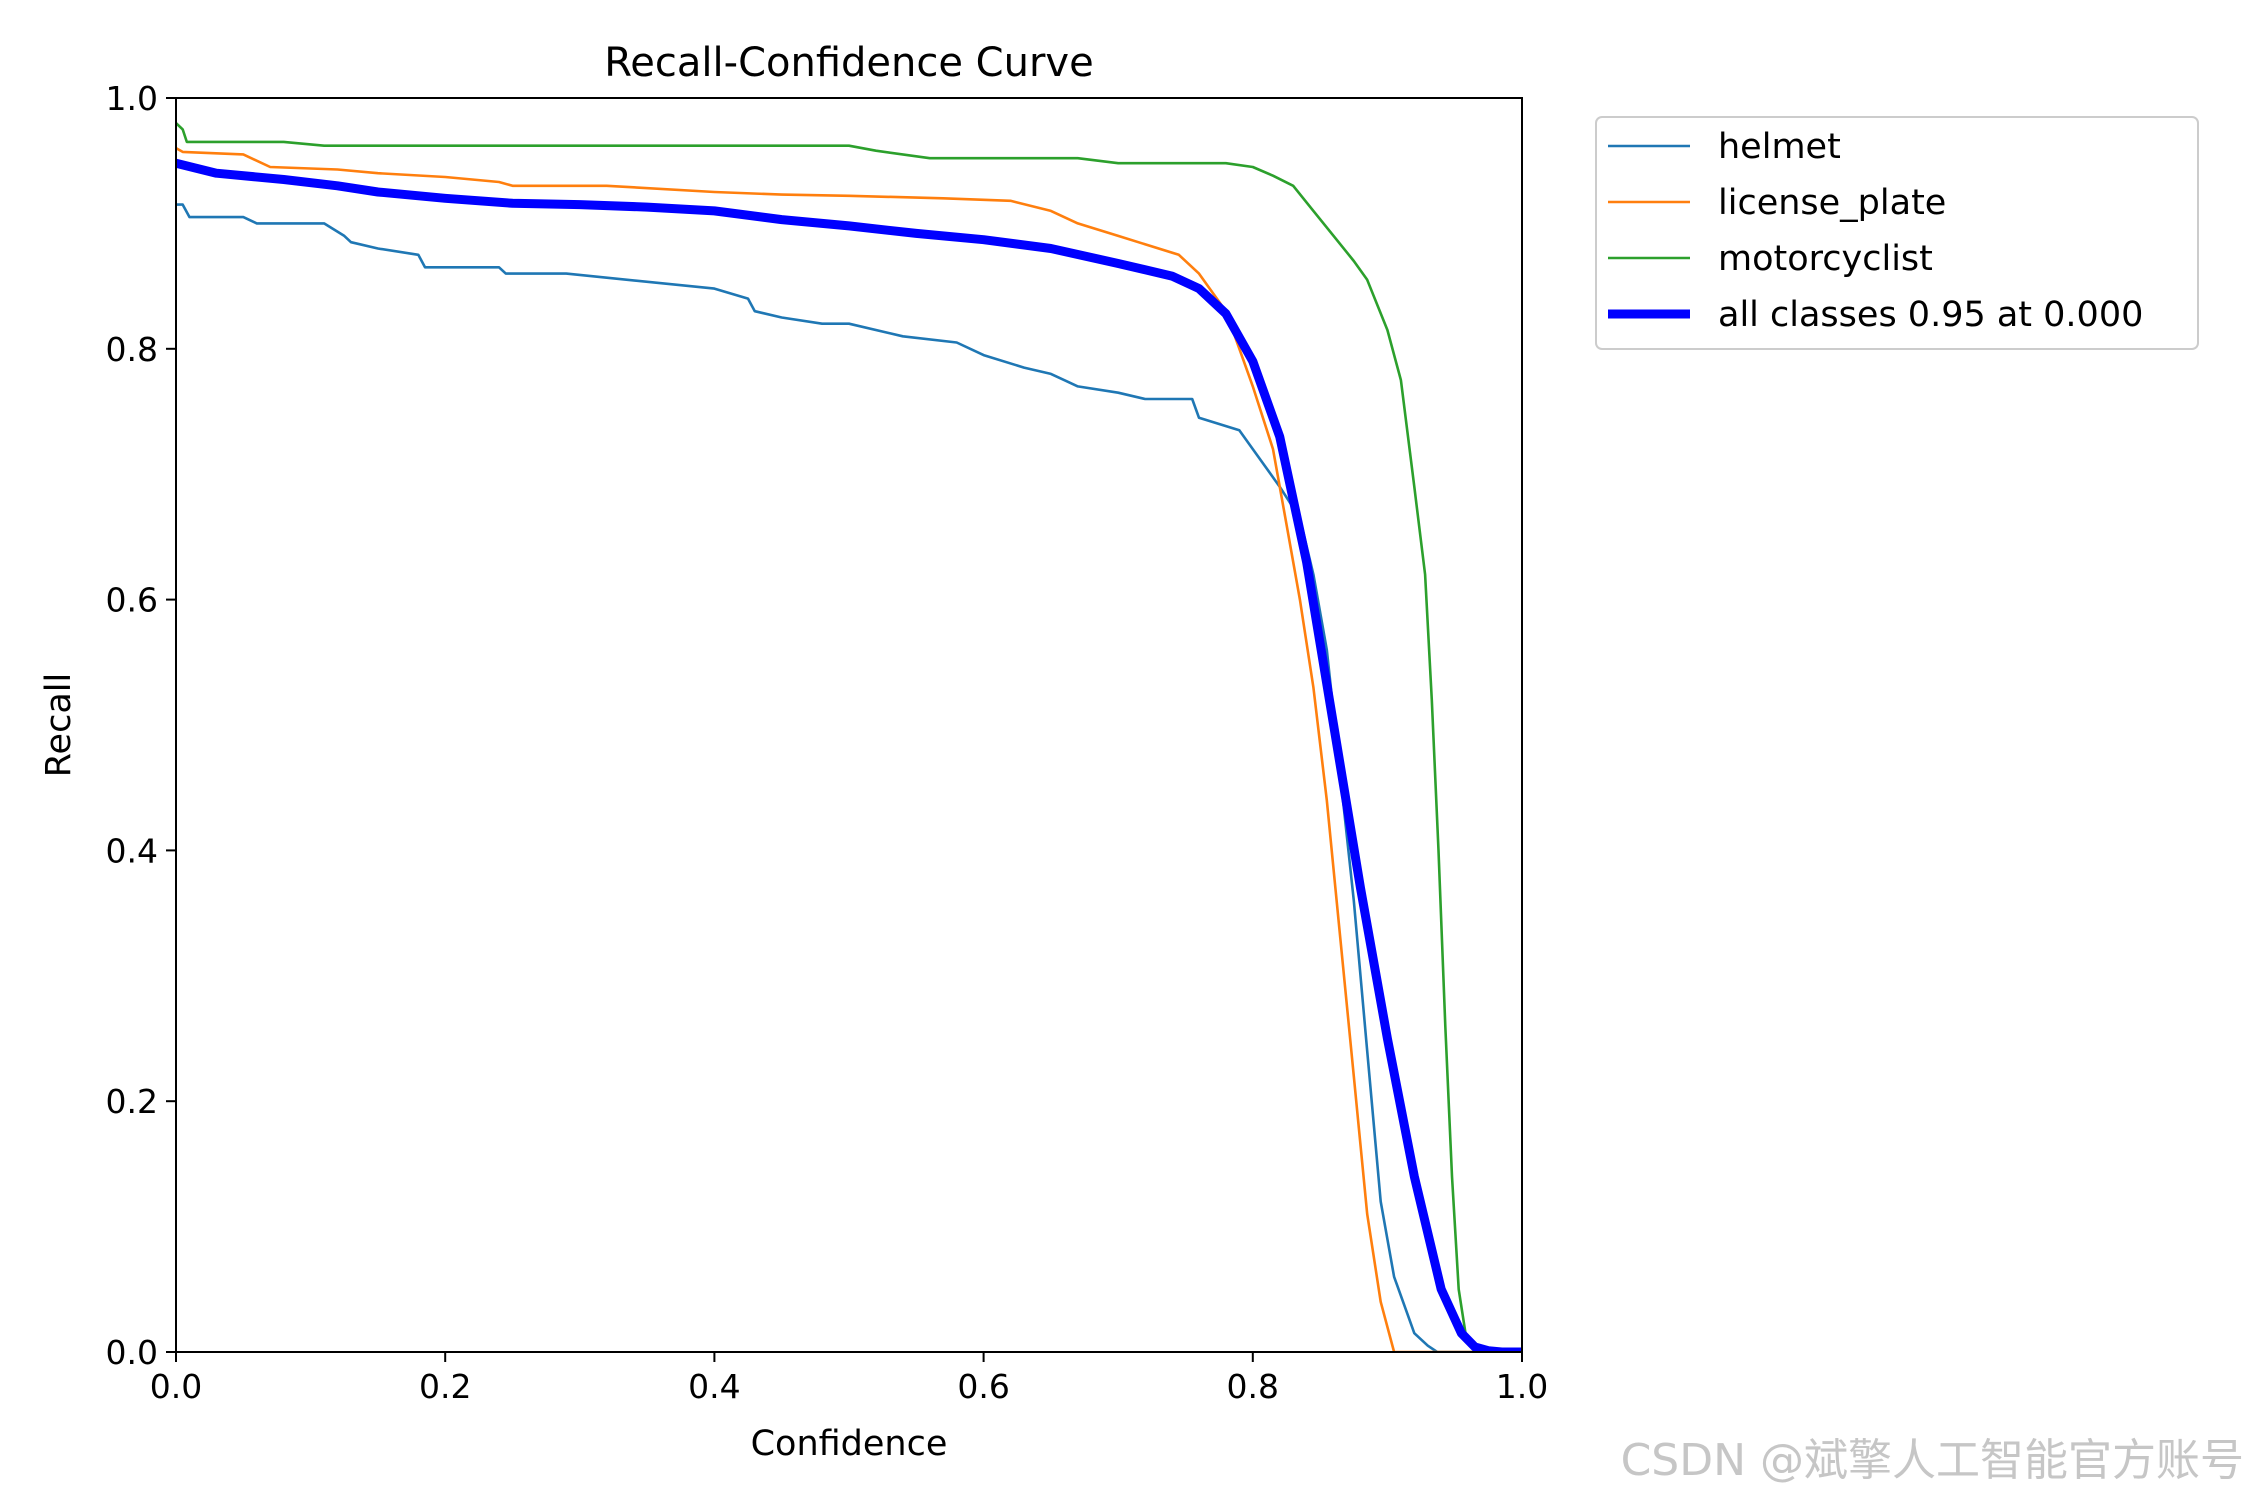 Image resolution: width=2250 pixels, height=1500 pixels. I want to click on y-tick-label: 0.4, so click(132, 850).